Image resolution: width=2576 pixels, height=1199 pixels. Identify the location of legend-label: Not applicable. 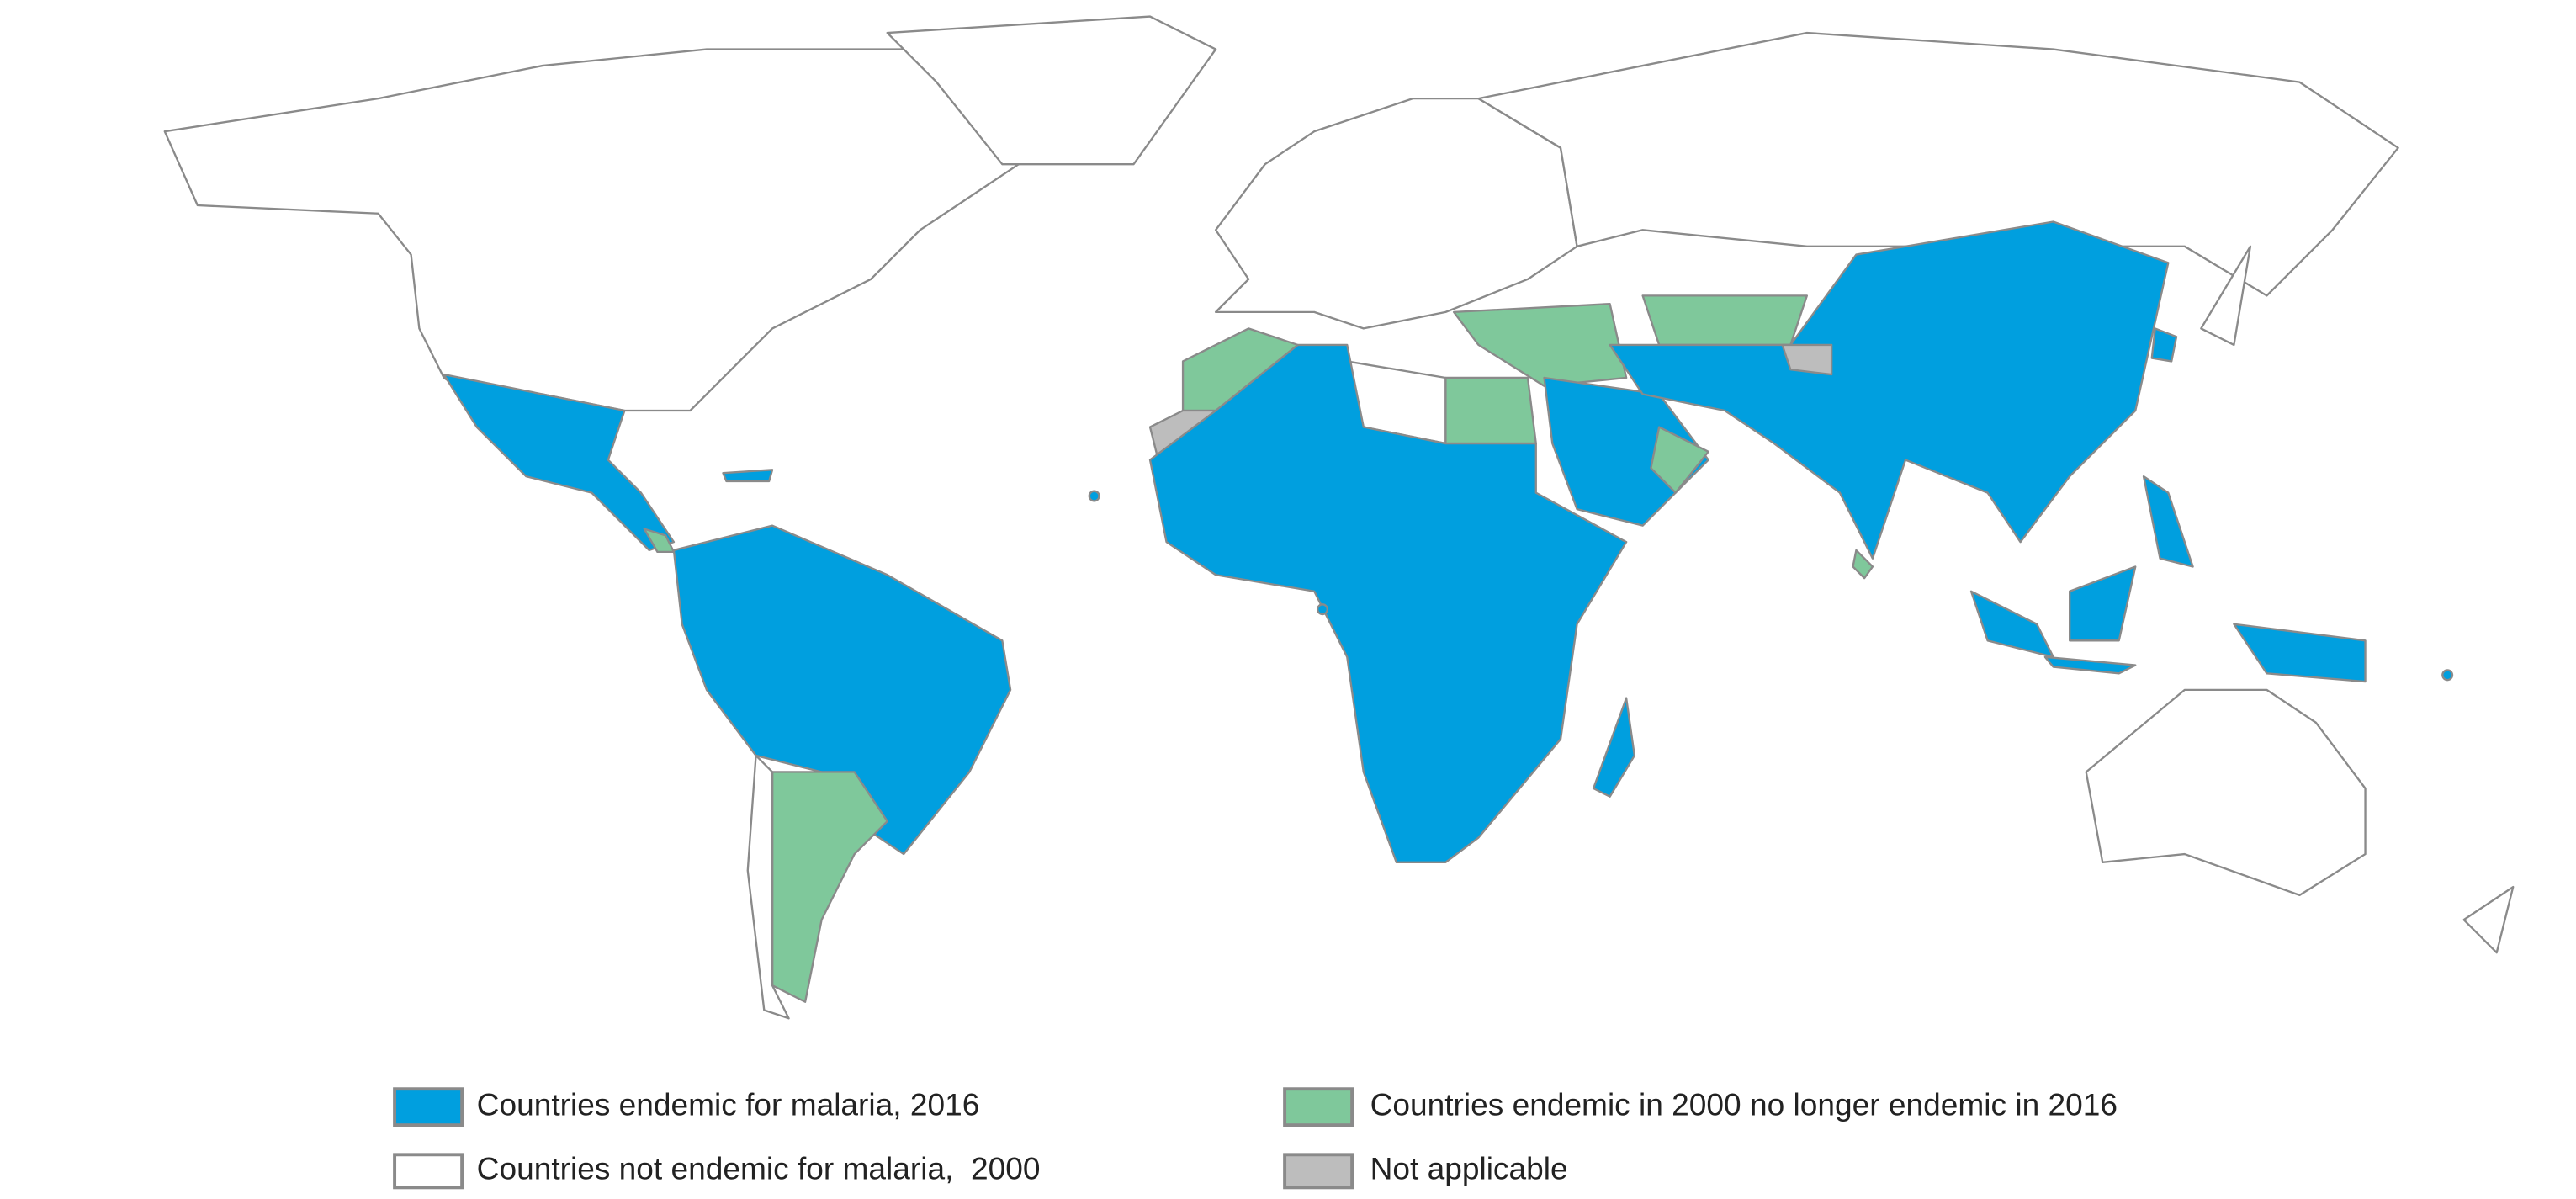
(1469, 1168).